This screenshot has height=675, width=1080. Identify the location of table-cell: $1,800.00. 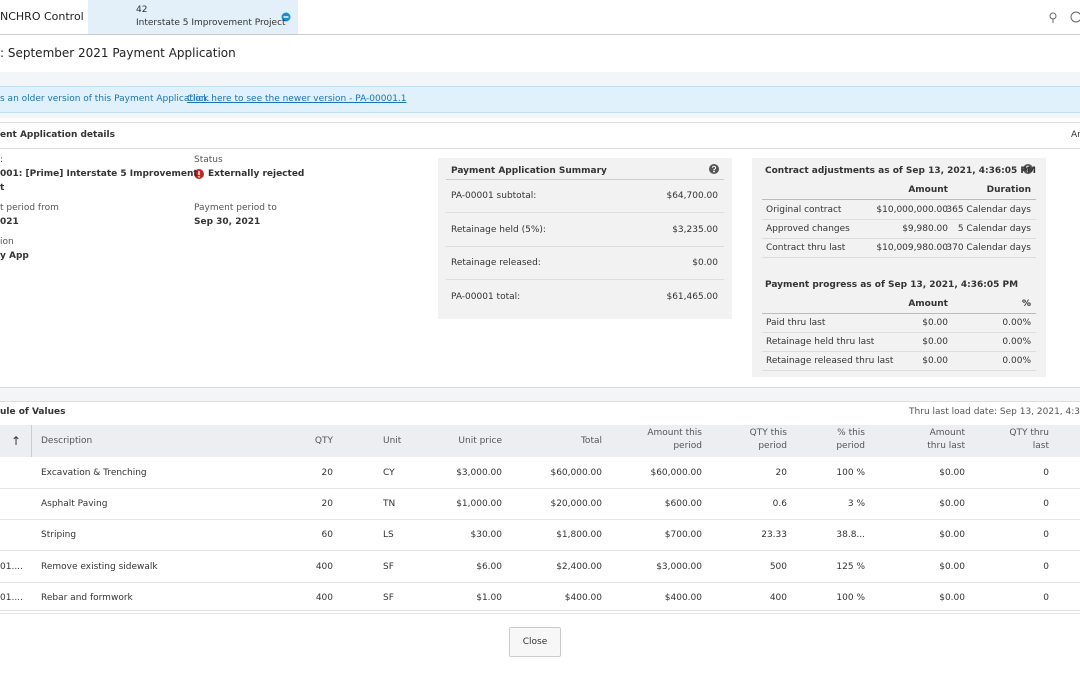
(579, 535).